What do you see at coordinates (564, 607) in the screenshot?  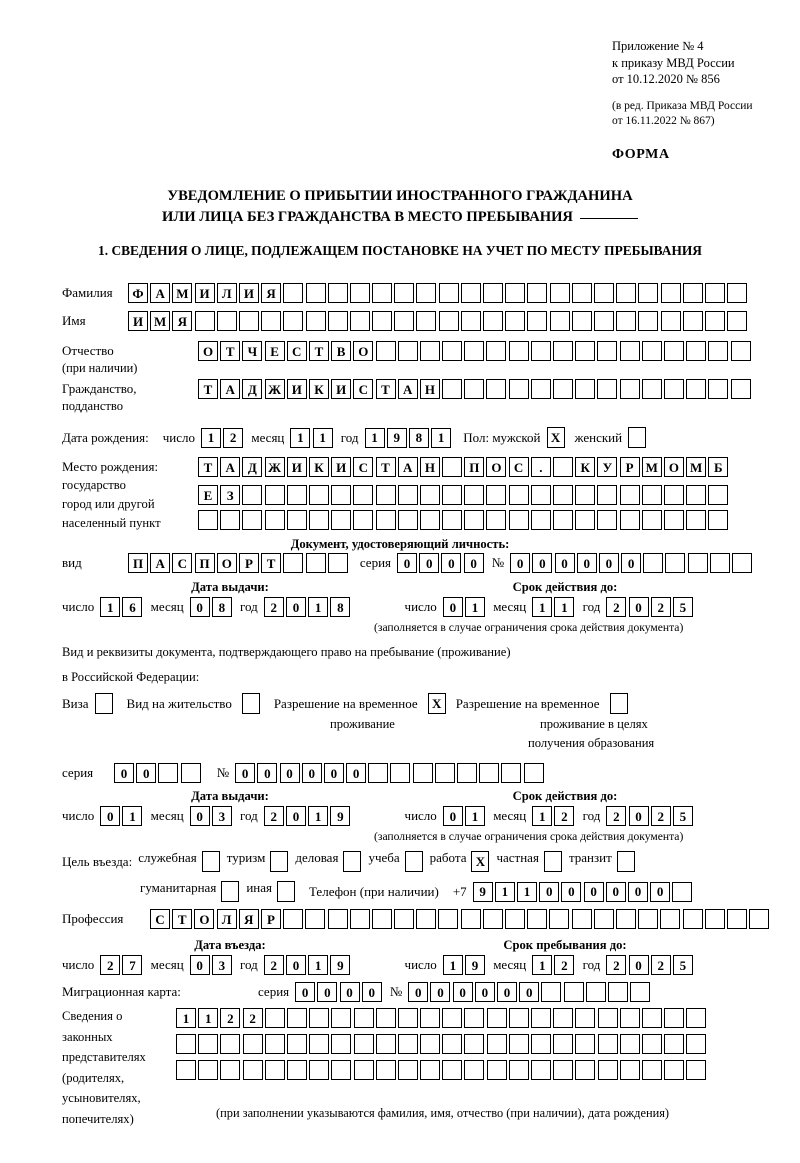 I see `id-valid-month-cell: 1` at bounding box center [564, 607].